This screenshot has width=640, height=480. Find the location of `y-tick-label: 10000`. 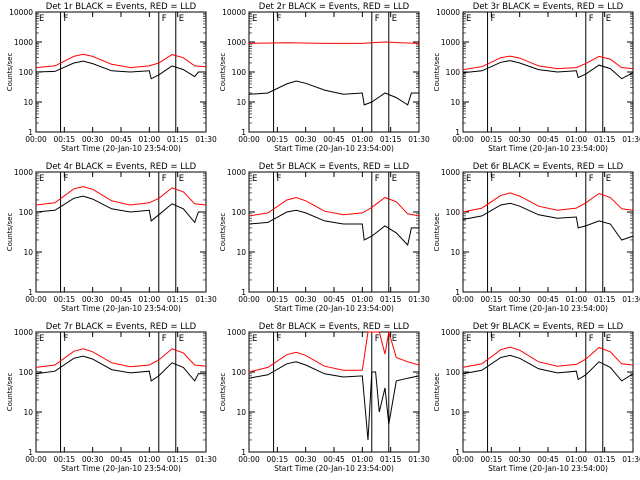

y-tick-label: 10000 is located at coordinates (21, 12).